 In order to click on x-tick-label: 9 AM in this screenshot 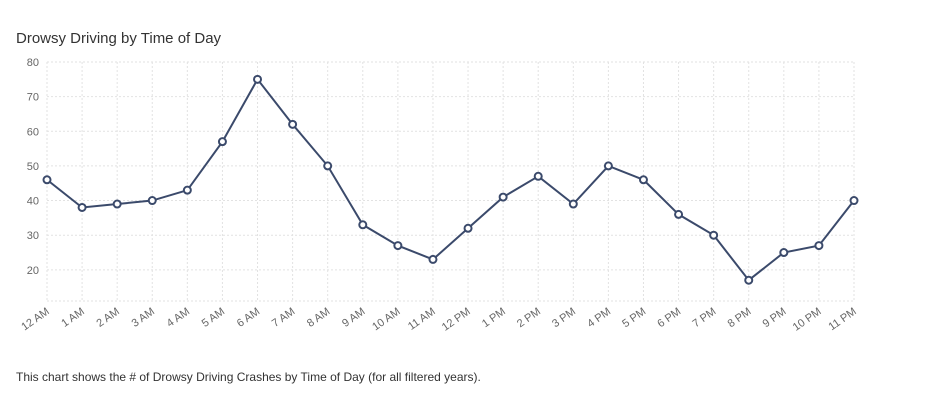, I will do `click(353, 318)`.